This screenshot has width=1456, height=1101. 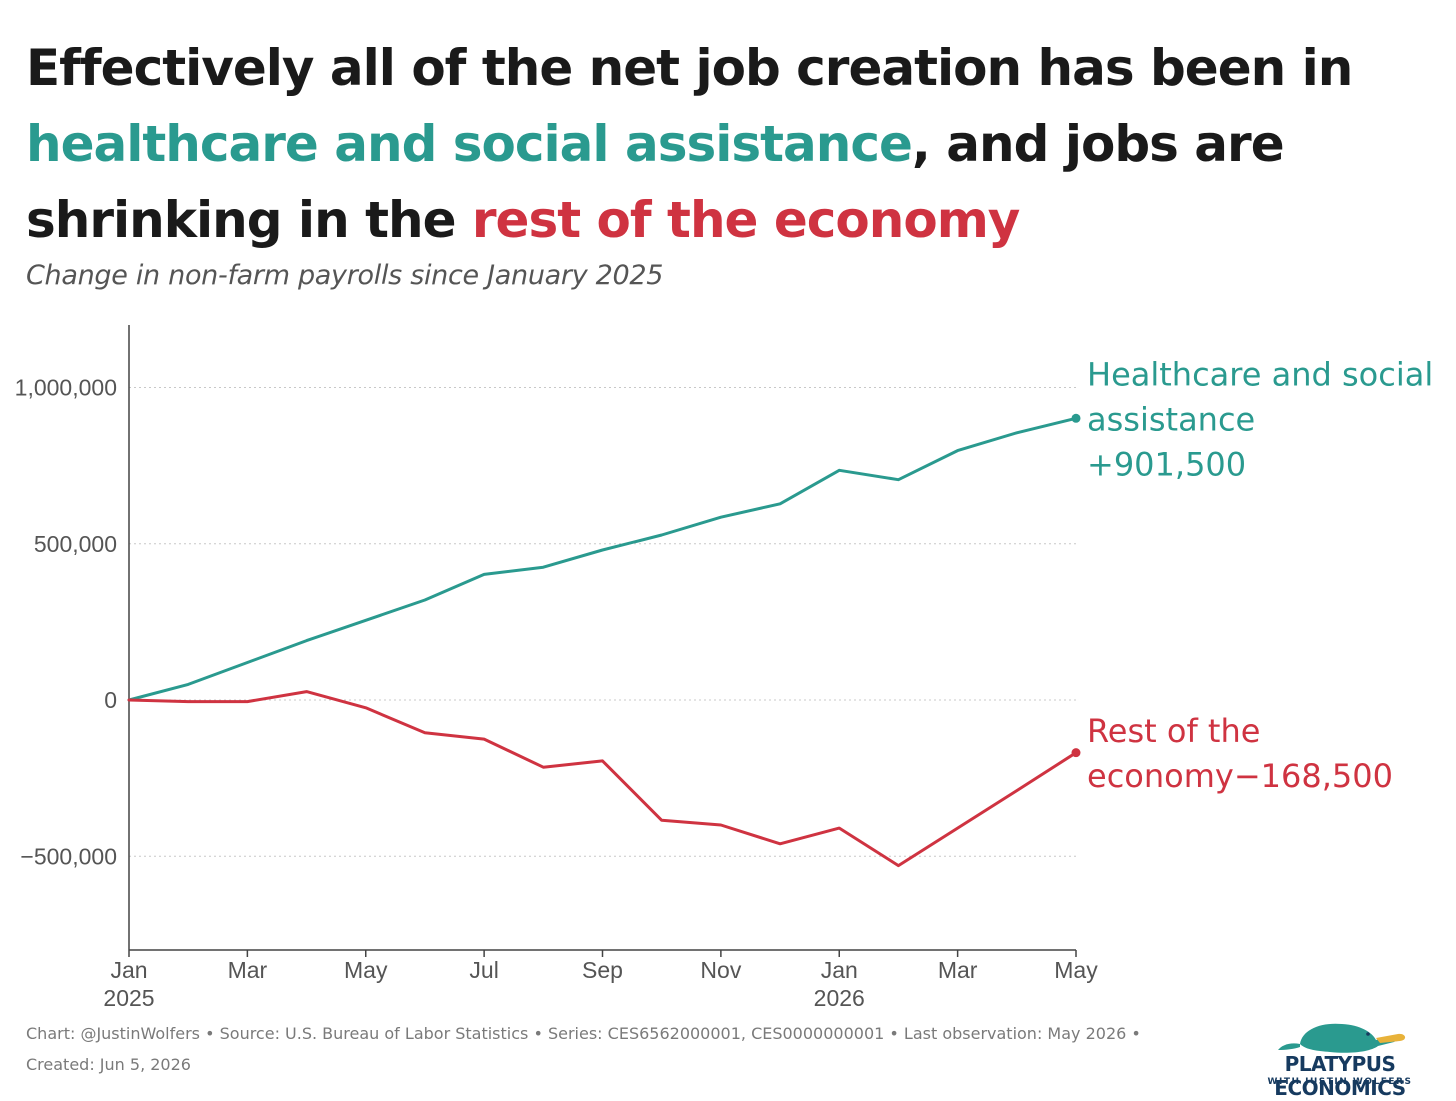 What do you see at coordinates (602, 970) in the screenshot?
I see `x-tick-label-4: Sep` at bounding box center [602, 970].